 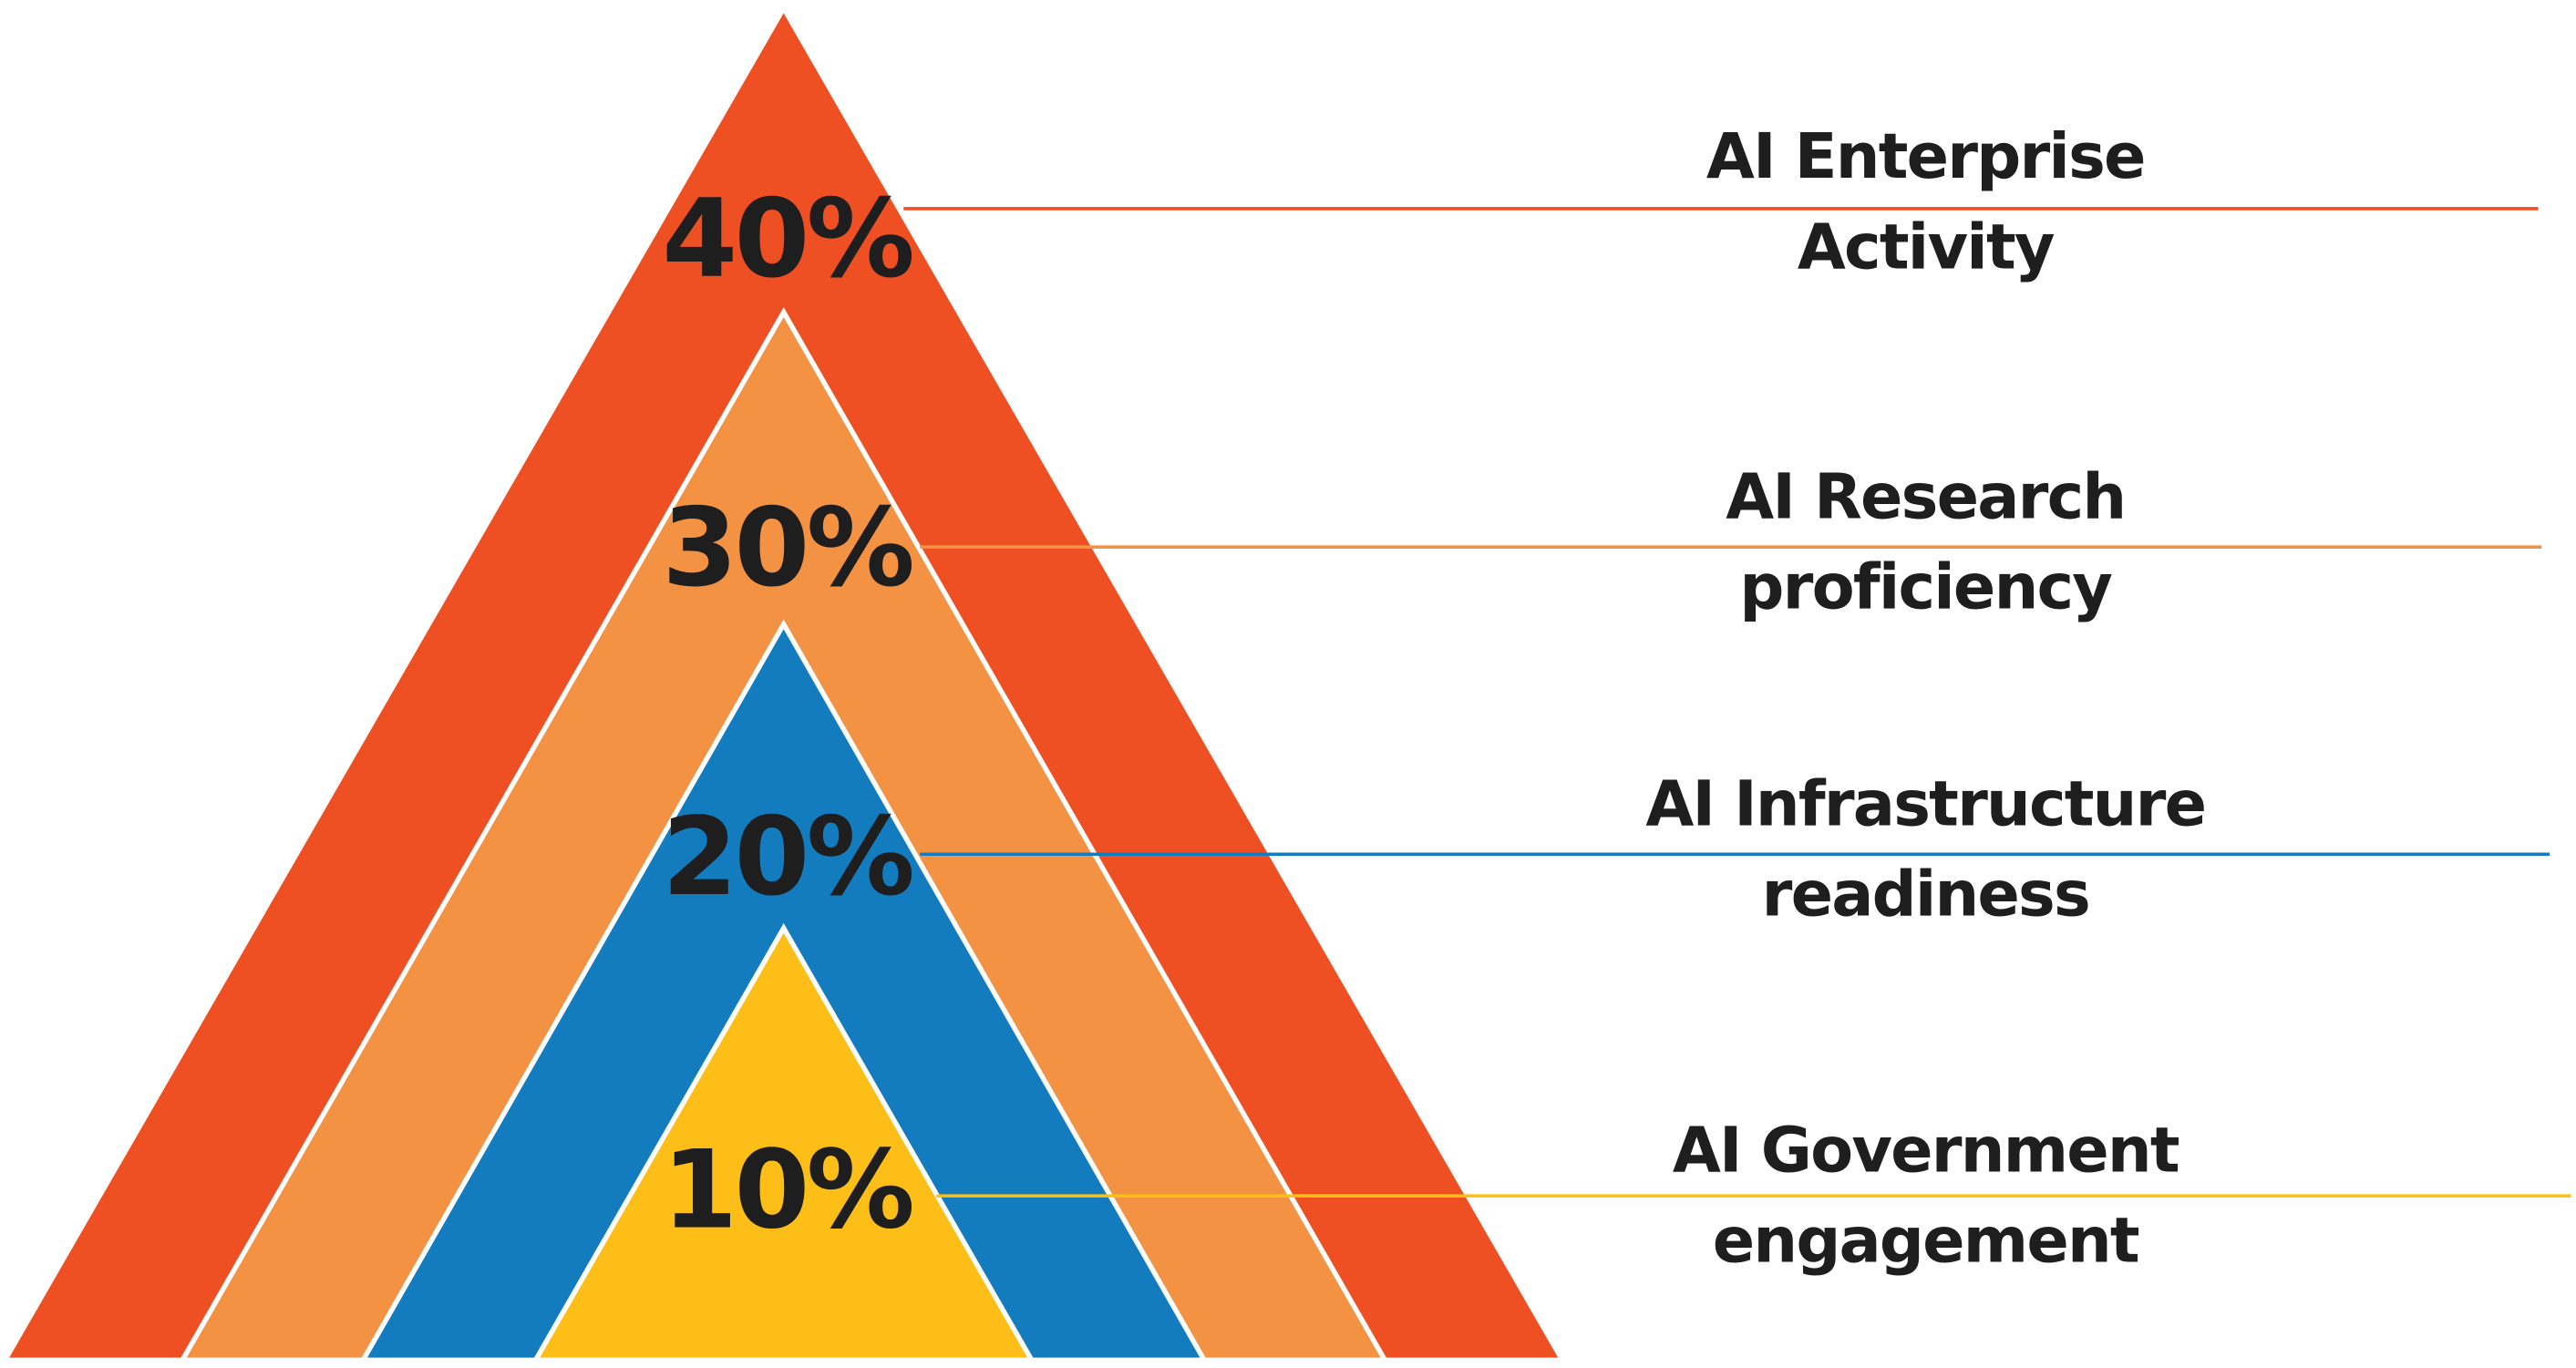 What do you see at coordinates (787, 858) in the screenshot?
I see `percent-label: 20%` at bounding box center [787, 858].